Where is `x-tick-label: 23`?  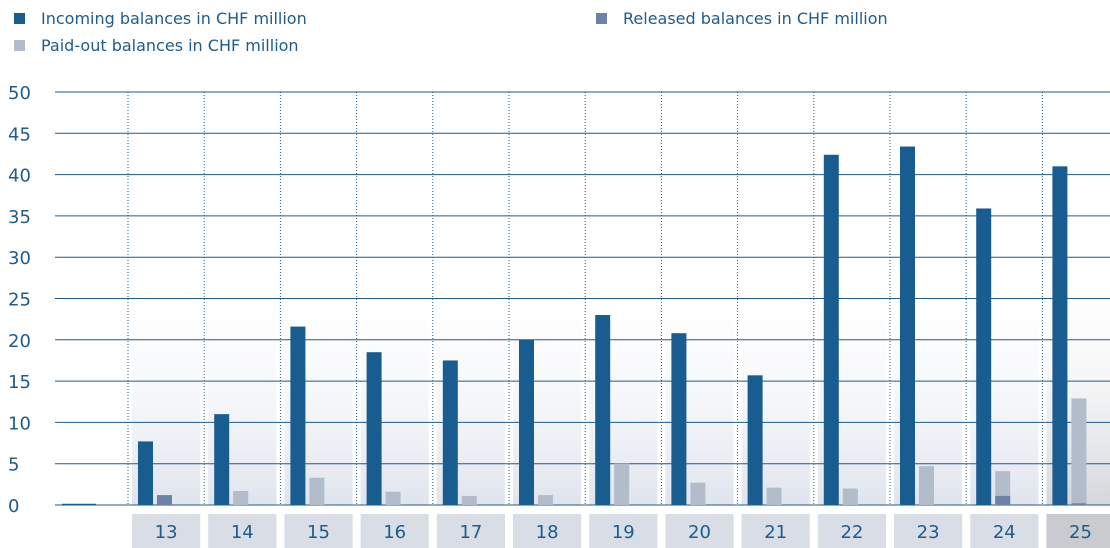
x-tick-label: 23 is located at coordinates (928, 532).